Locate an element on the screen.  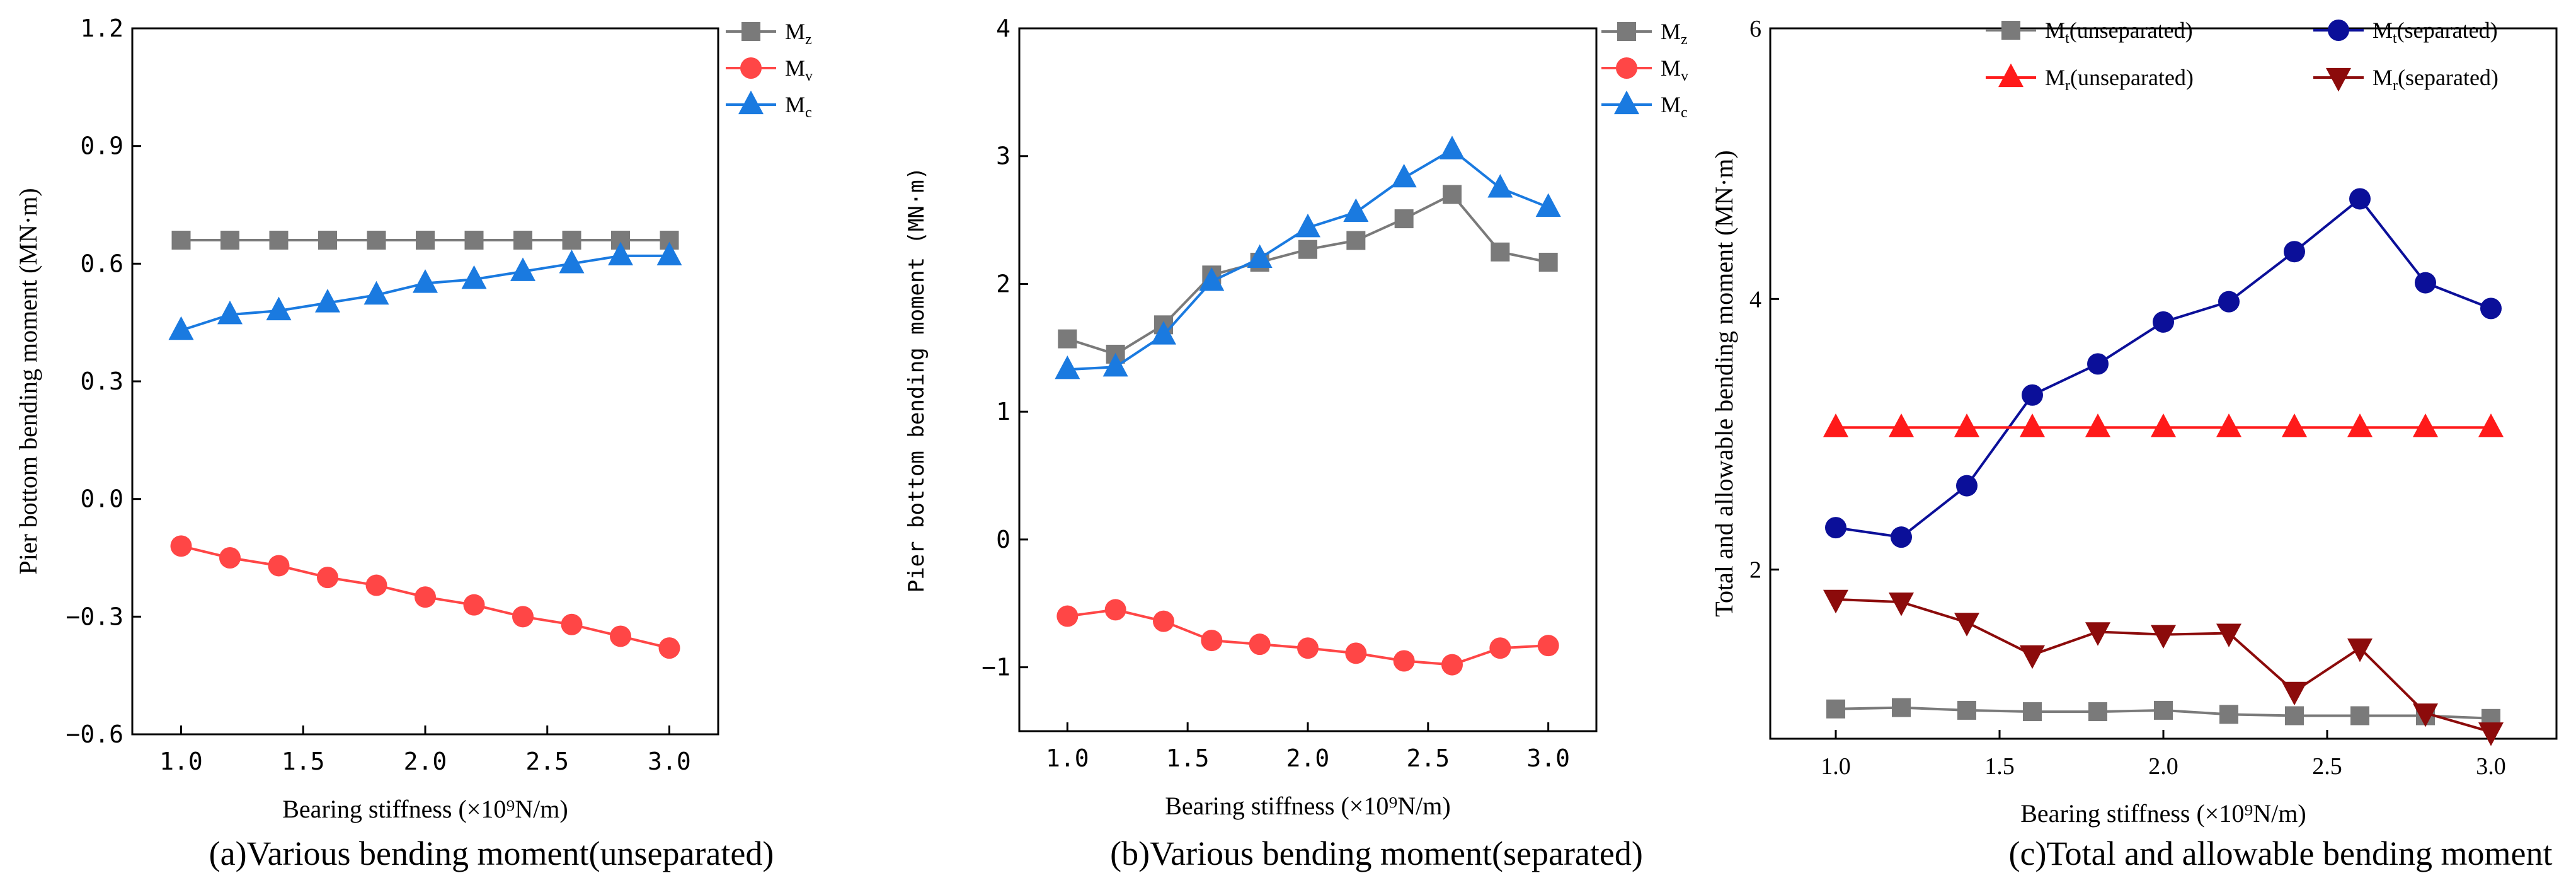
x-tick-label-0-2: 2.0 is located at coordinates (425, 761).